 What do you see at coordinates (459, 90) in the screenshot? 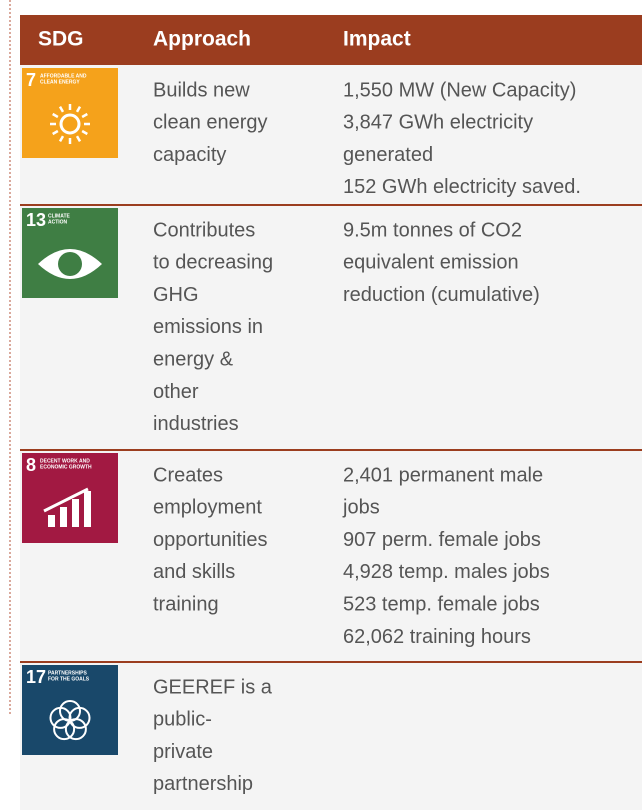
I see `impact-line: 1,550 MW (New Capacity)` at bounding box center [459, 90].